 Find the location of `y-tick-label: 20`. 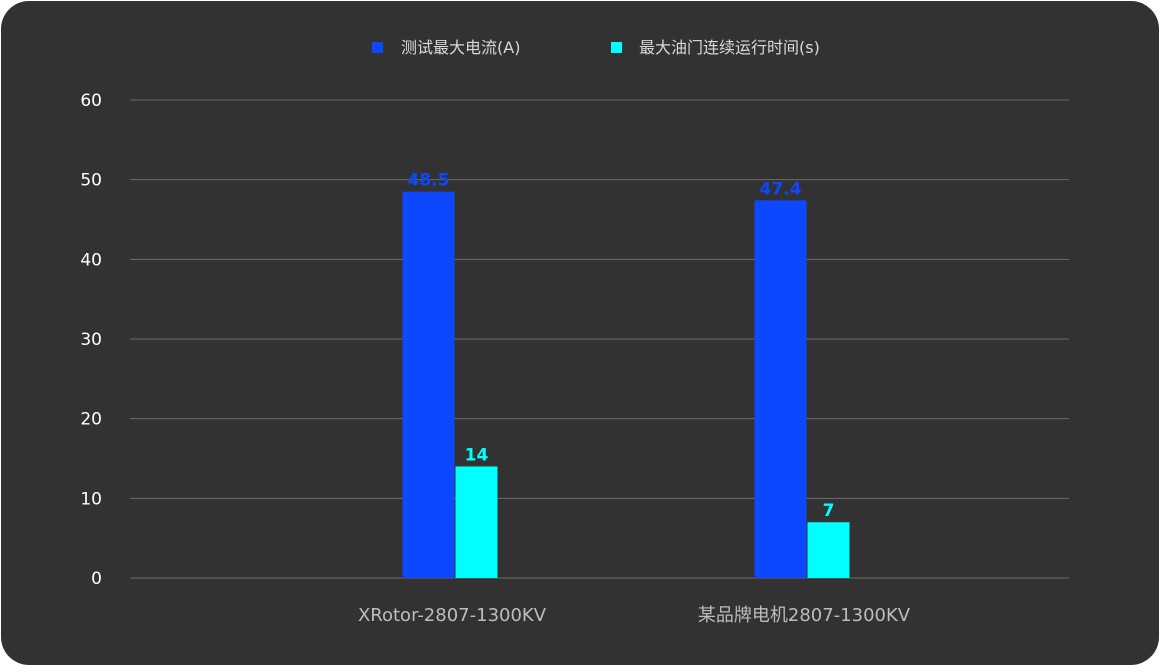

y-tick-label: 20 is located at coordinates (91, 420).